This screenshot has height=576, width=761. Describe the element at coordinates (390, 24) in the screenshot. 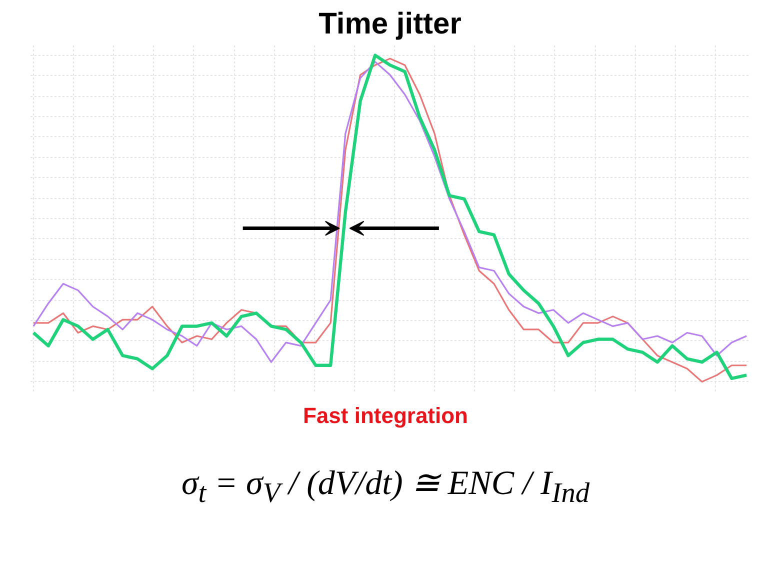

I see `chart-title: Time jitter` at that location.